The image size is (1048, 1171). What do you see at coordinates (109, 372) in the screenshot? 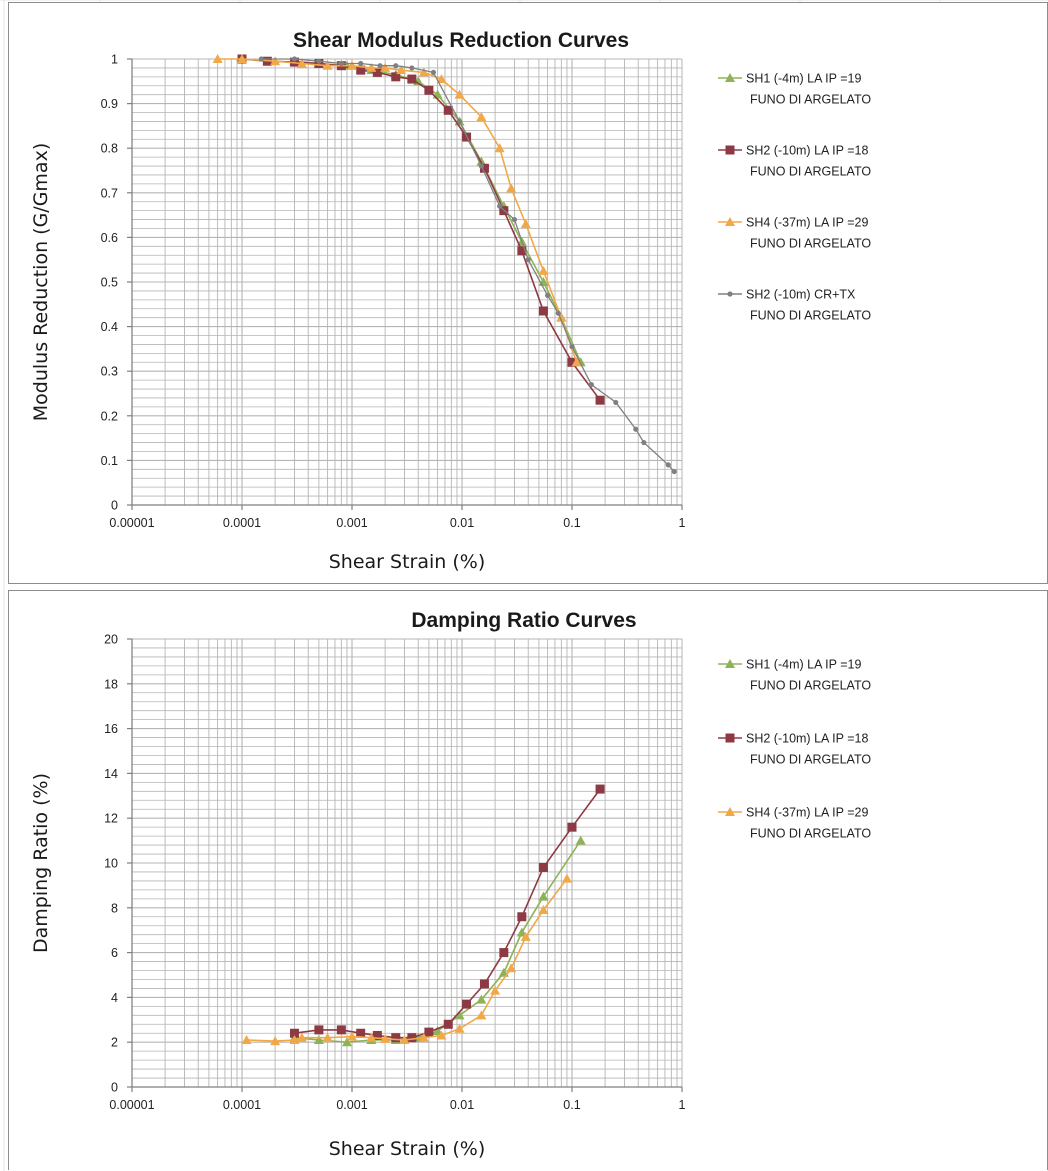
I see `y-tick-label: 0.3` at bounding box center [109, 372].